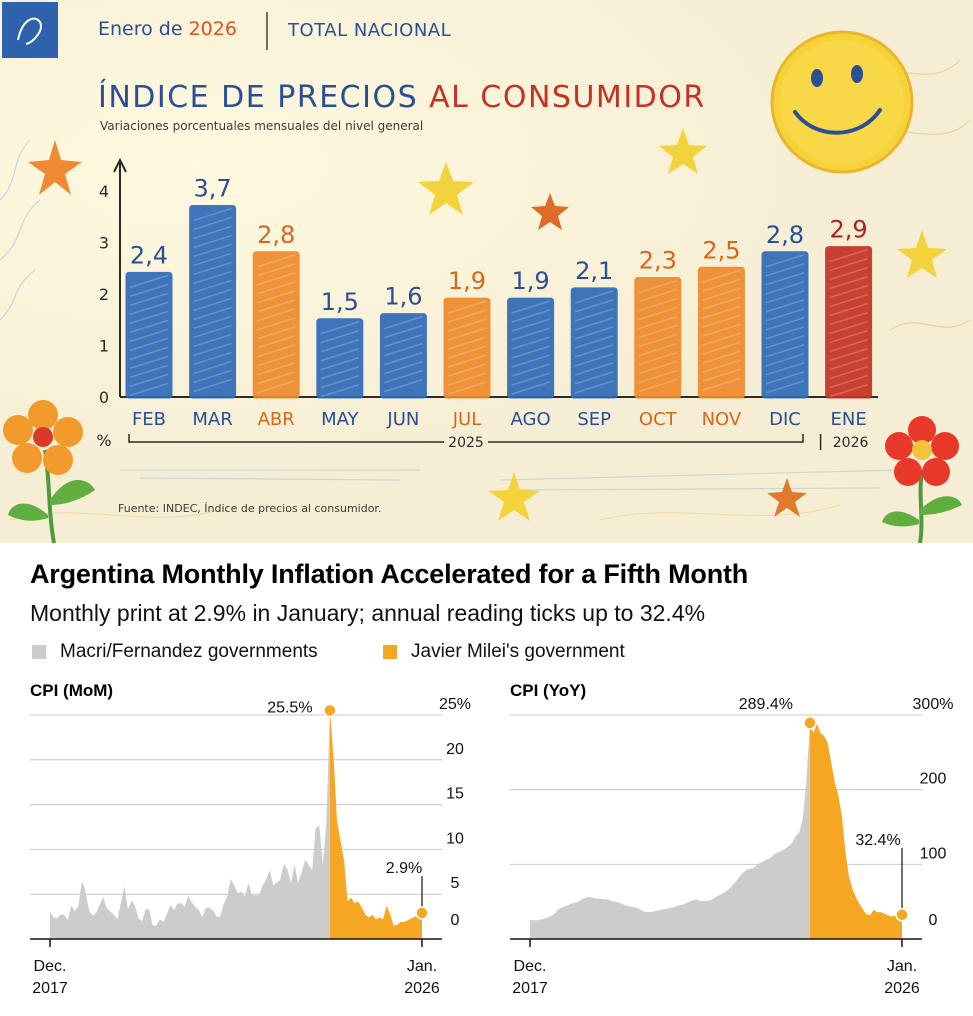  What do you see at coordinates (933, 853) in the screenshot?
I see `y-tick-label: 100` at bounding box center [933, 853].